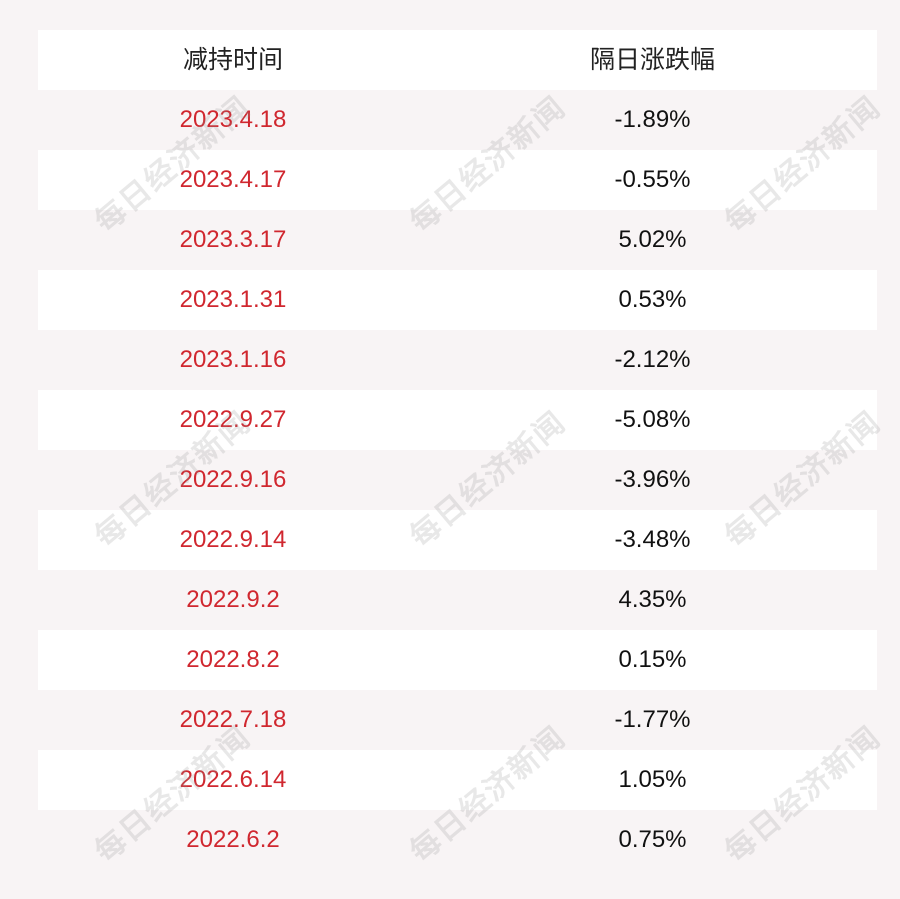 The height and width of the screenshot is (899, 900). I want to click on next-day-change-cell: 0.53%, so click(652, 299).